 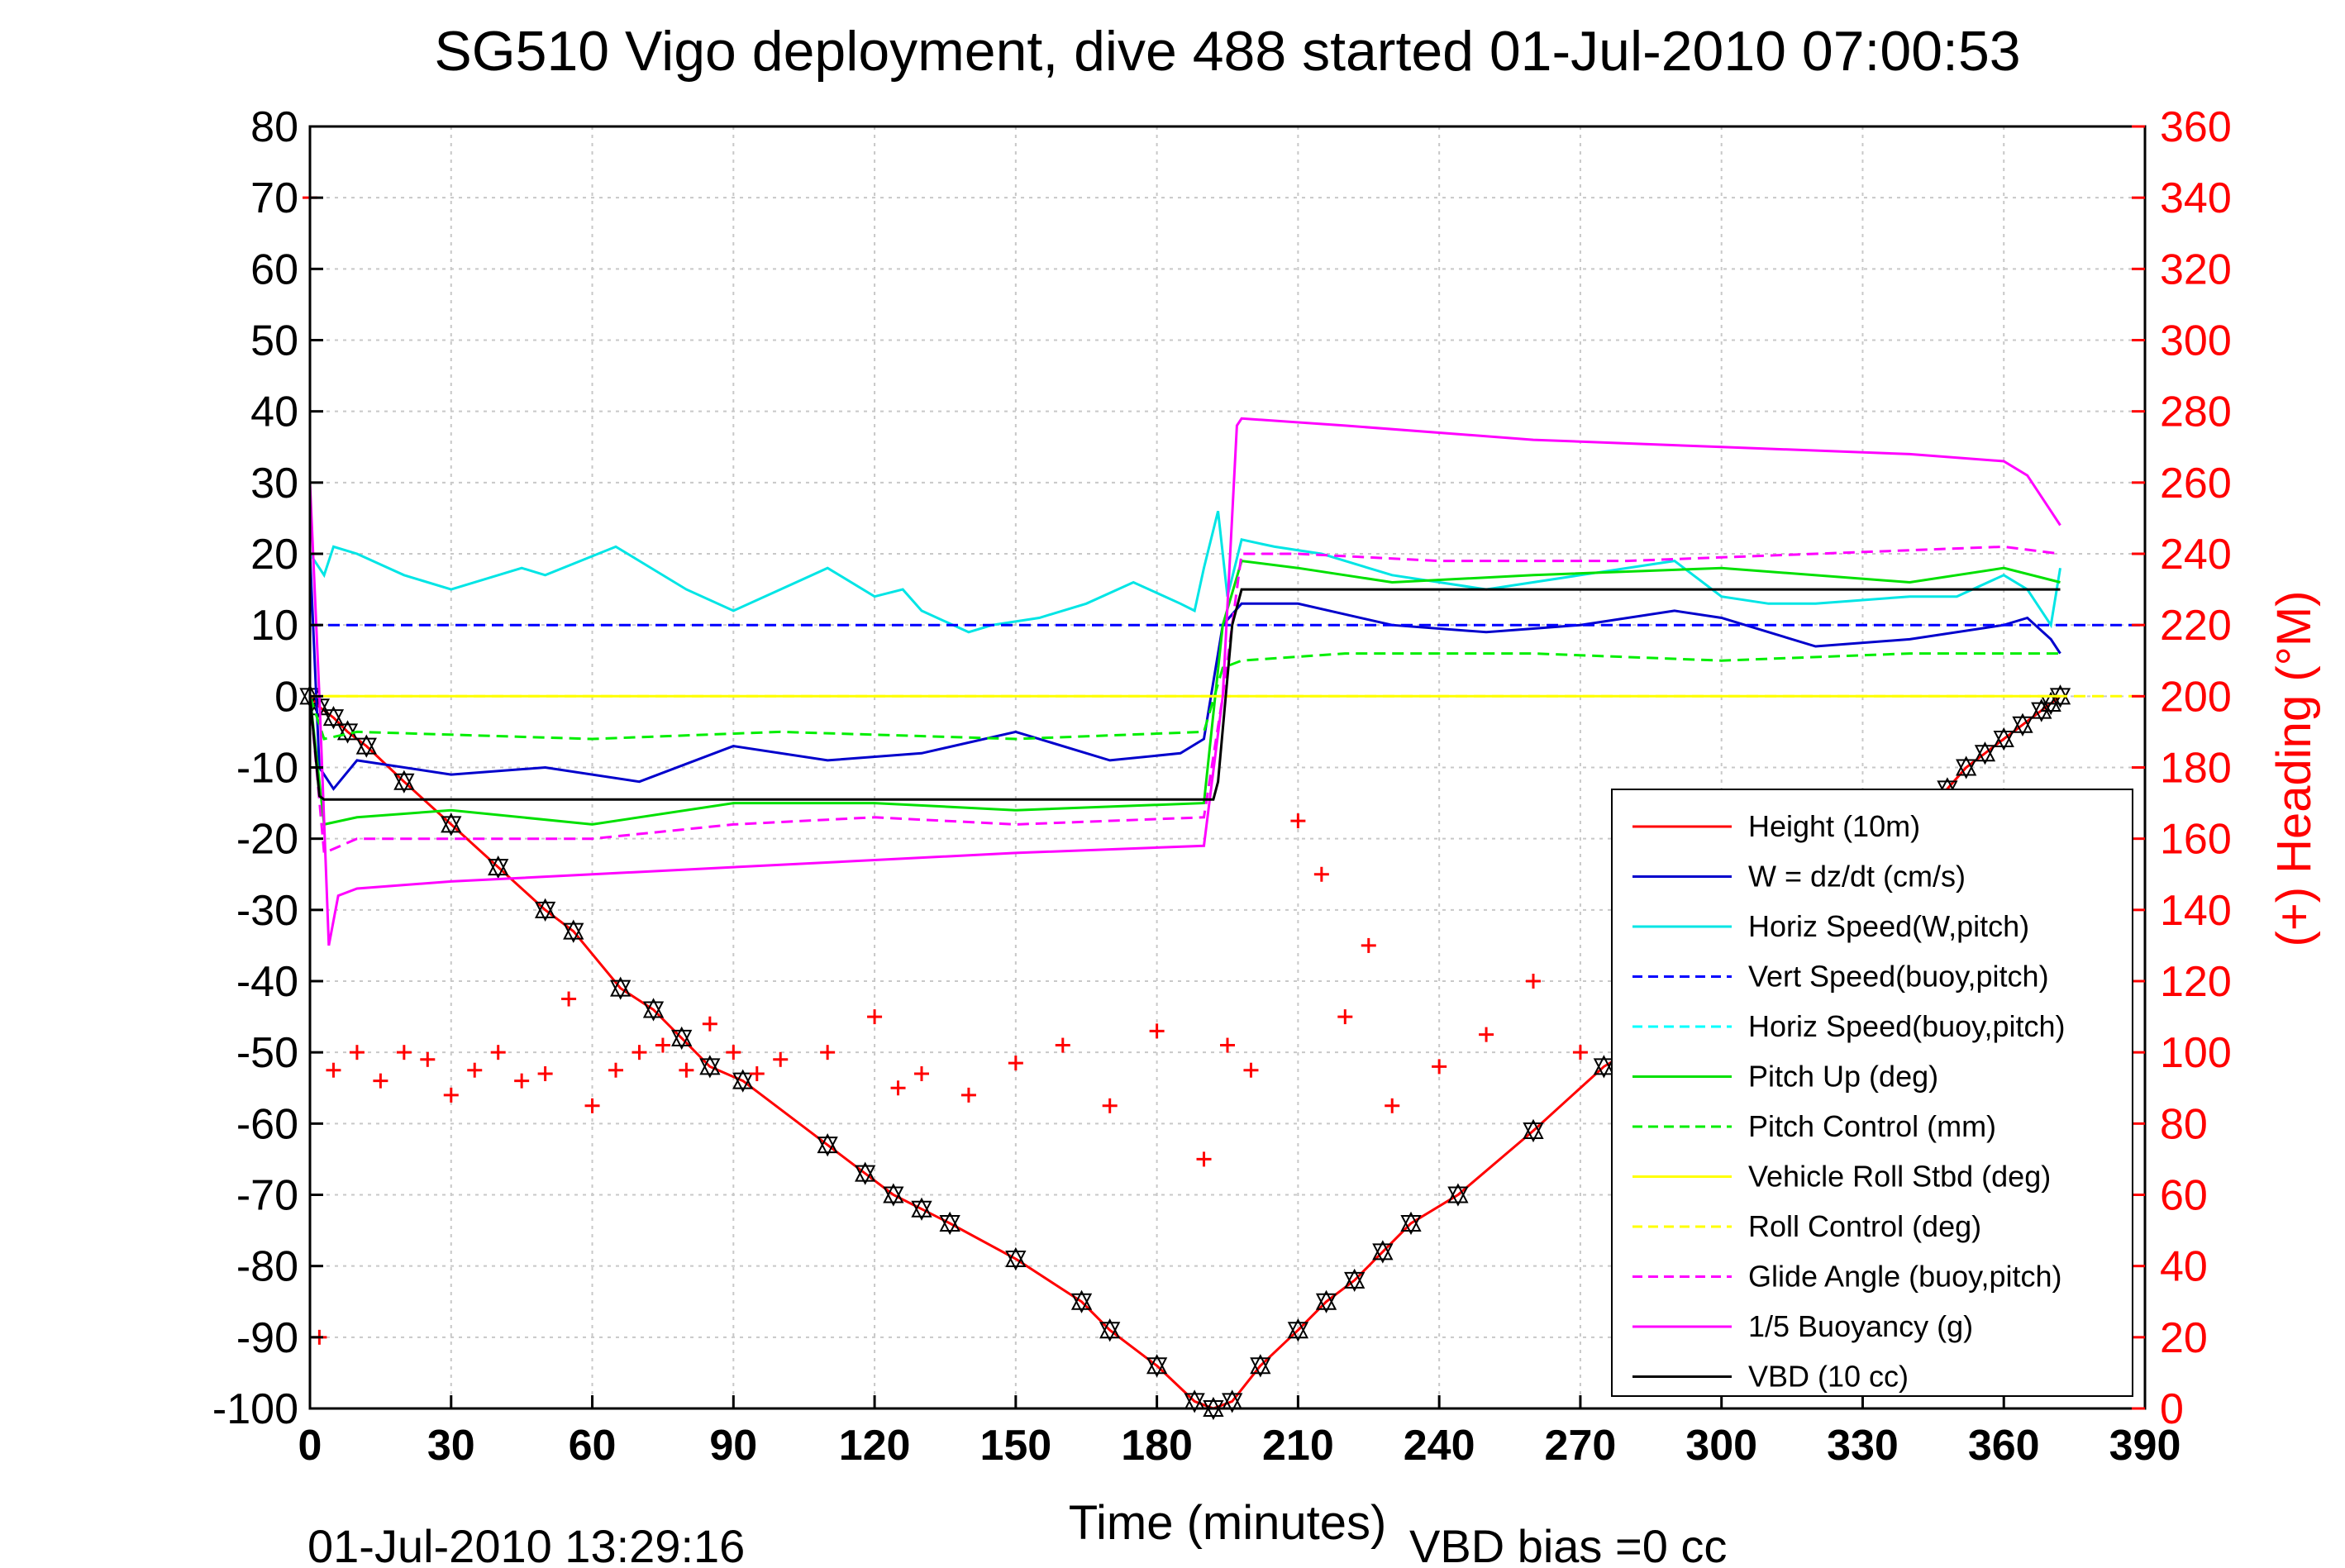 What do you see at coordinates (2184, 1196) in the screenshot?
I see `y2-tick-label: 60` at bounding box center [2184, 1196].